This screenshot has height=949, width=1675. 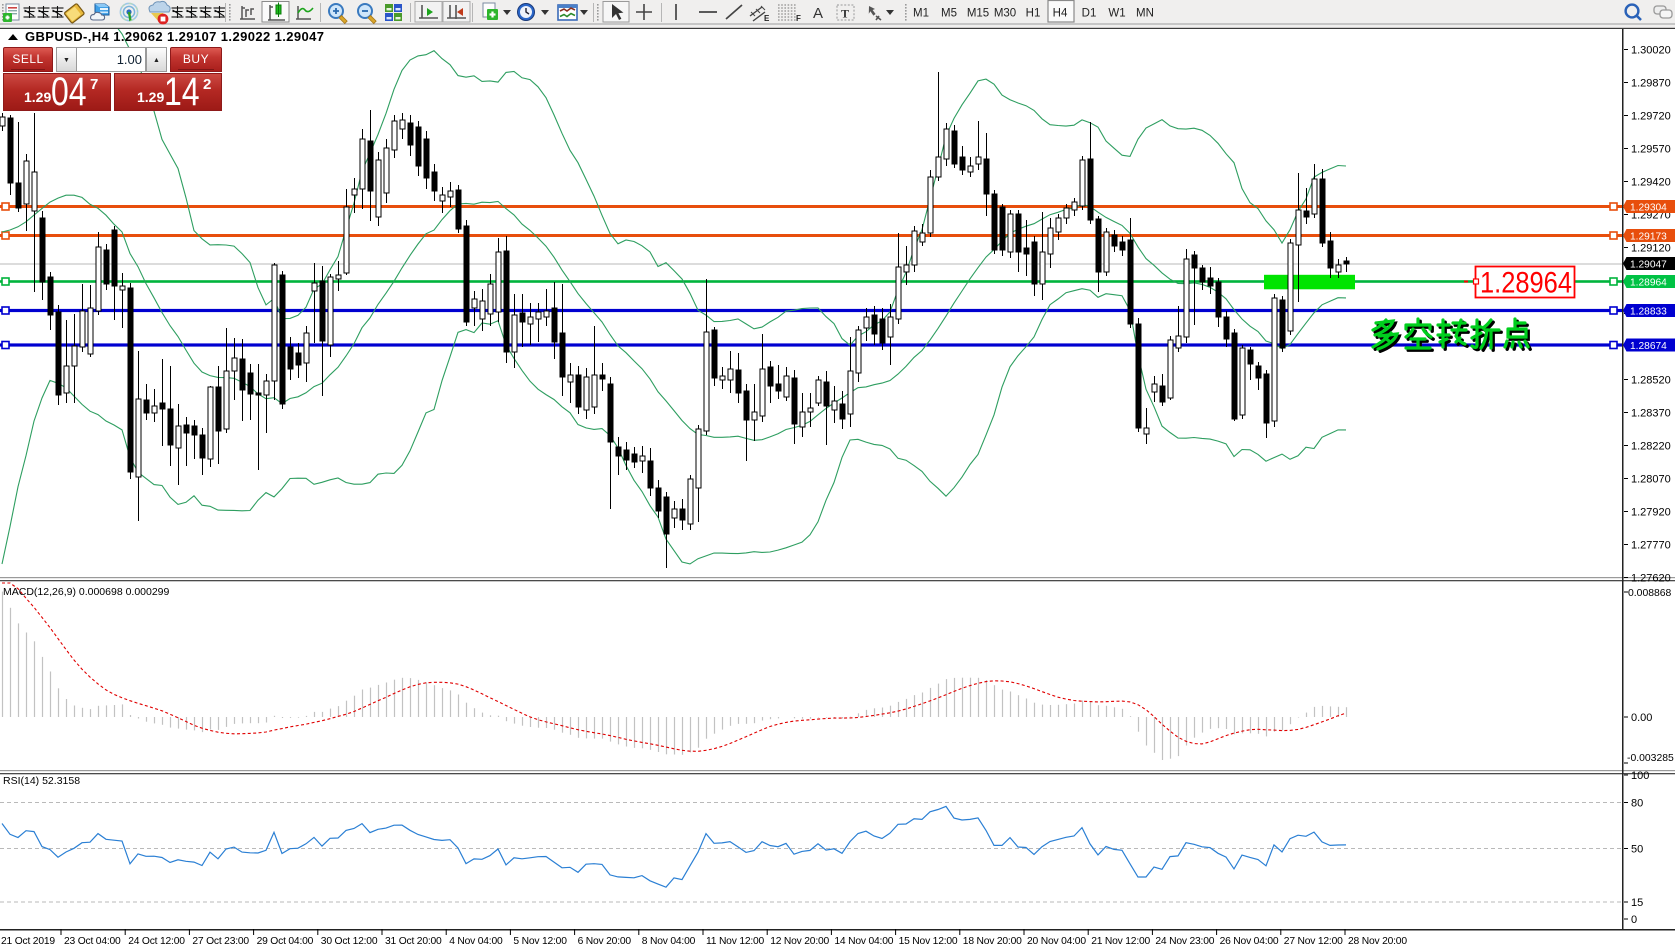 What do you see at coordinates (1648, 346) in the screenshot?
I see `svg-text: 1.28674` at bounding box center [1648, 346].